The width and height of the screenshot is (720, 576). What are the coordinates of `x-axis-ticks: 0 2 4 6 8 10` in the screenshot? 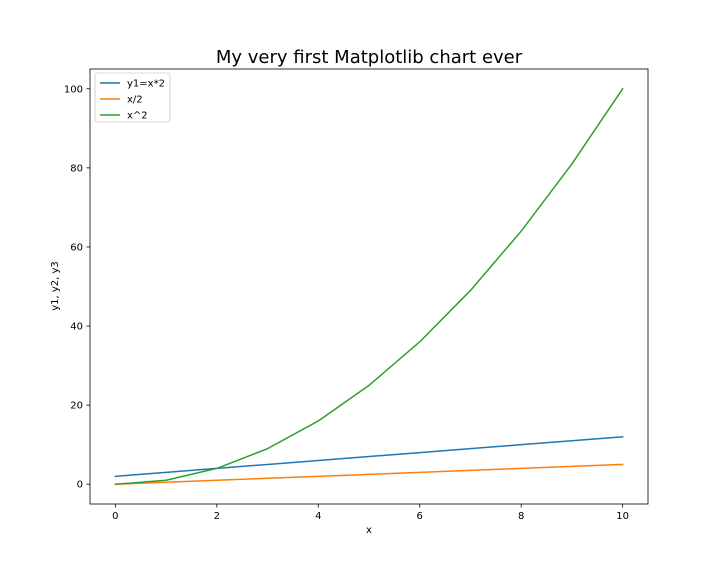 It's located at (370, 513).